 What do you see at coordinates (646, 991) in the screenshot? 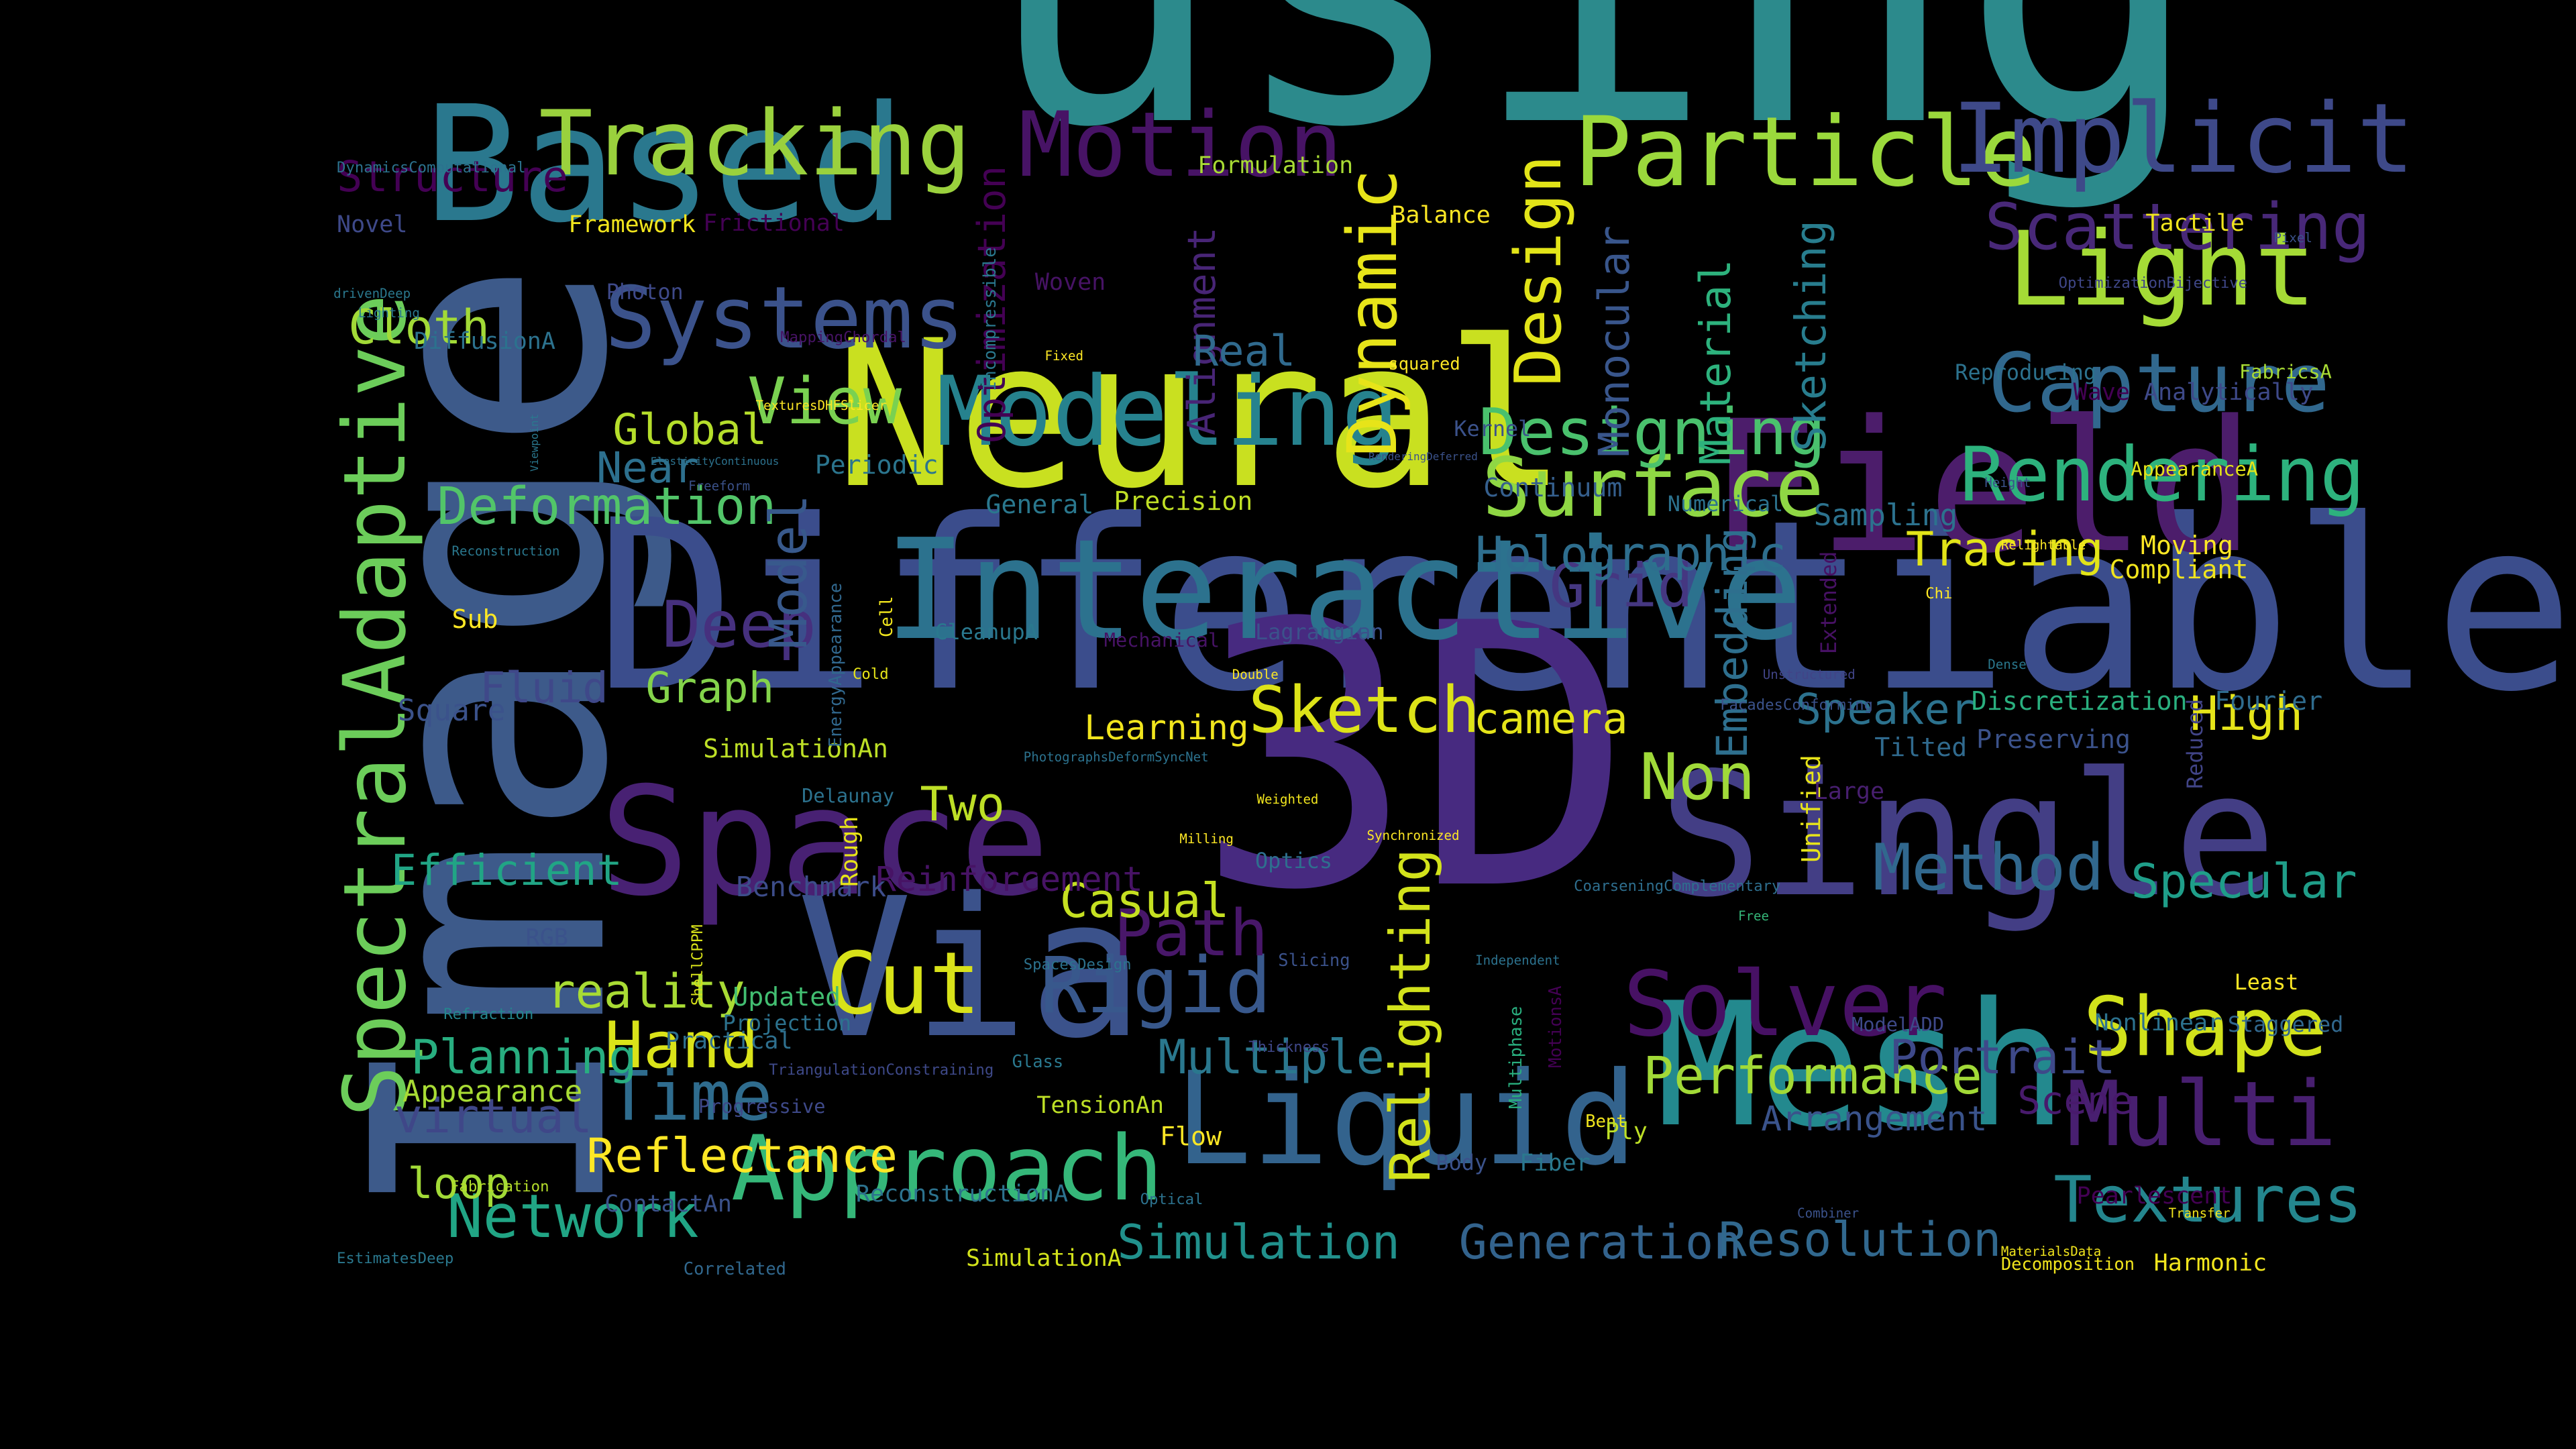
I see `cloud-word-reality: reality` at bounding box center [646, 991].